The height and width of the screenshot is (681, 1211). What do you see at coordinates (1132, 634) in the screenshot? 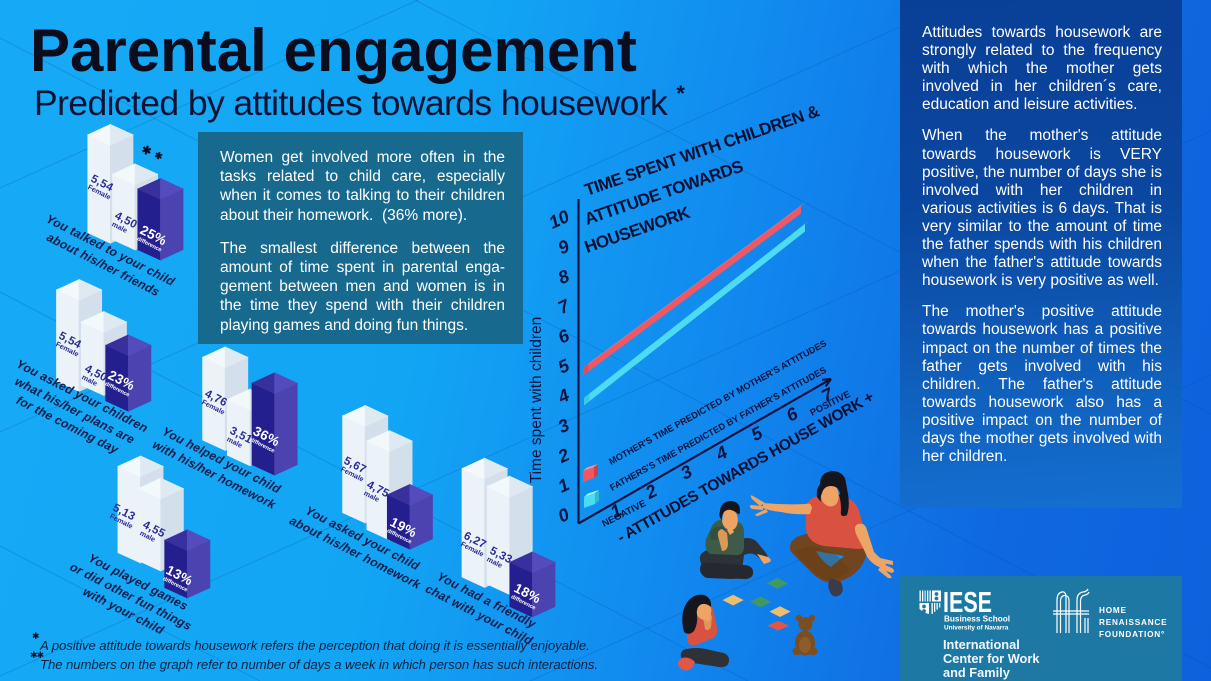
I see `svg-text: FOUNDATION°` at bounding box center [1132, 634].